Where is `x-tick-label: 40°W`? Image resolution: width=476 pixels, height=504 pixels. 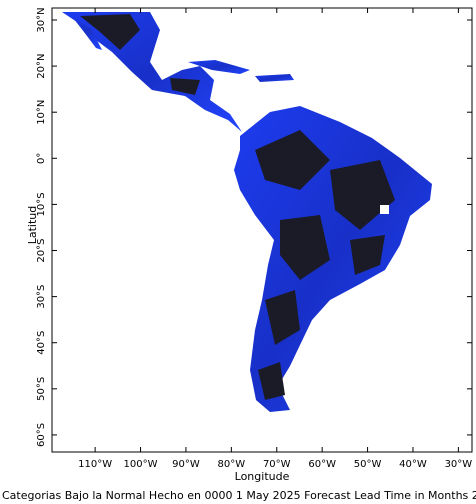 x-tick-label: 40°W is located at coordinates (413, 464).